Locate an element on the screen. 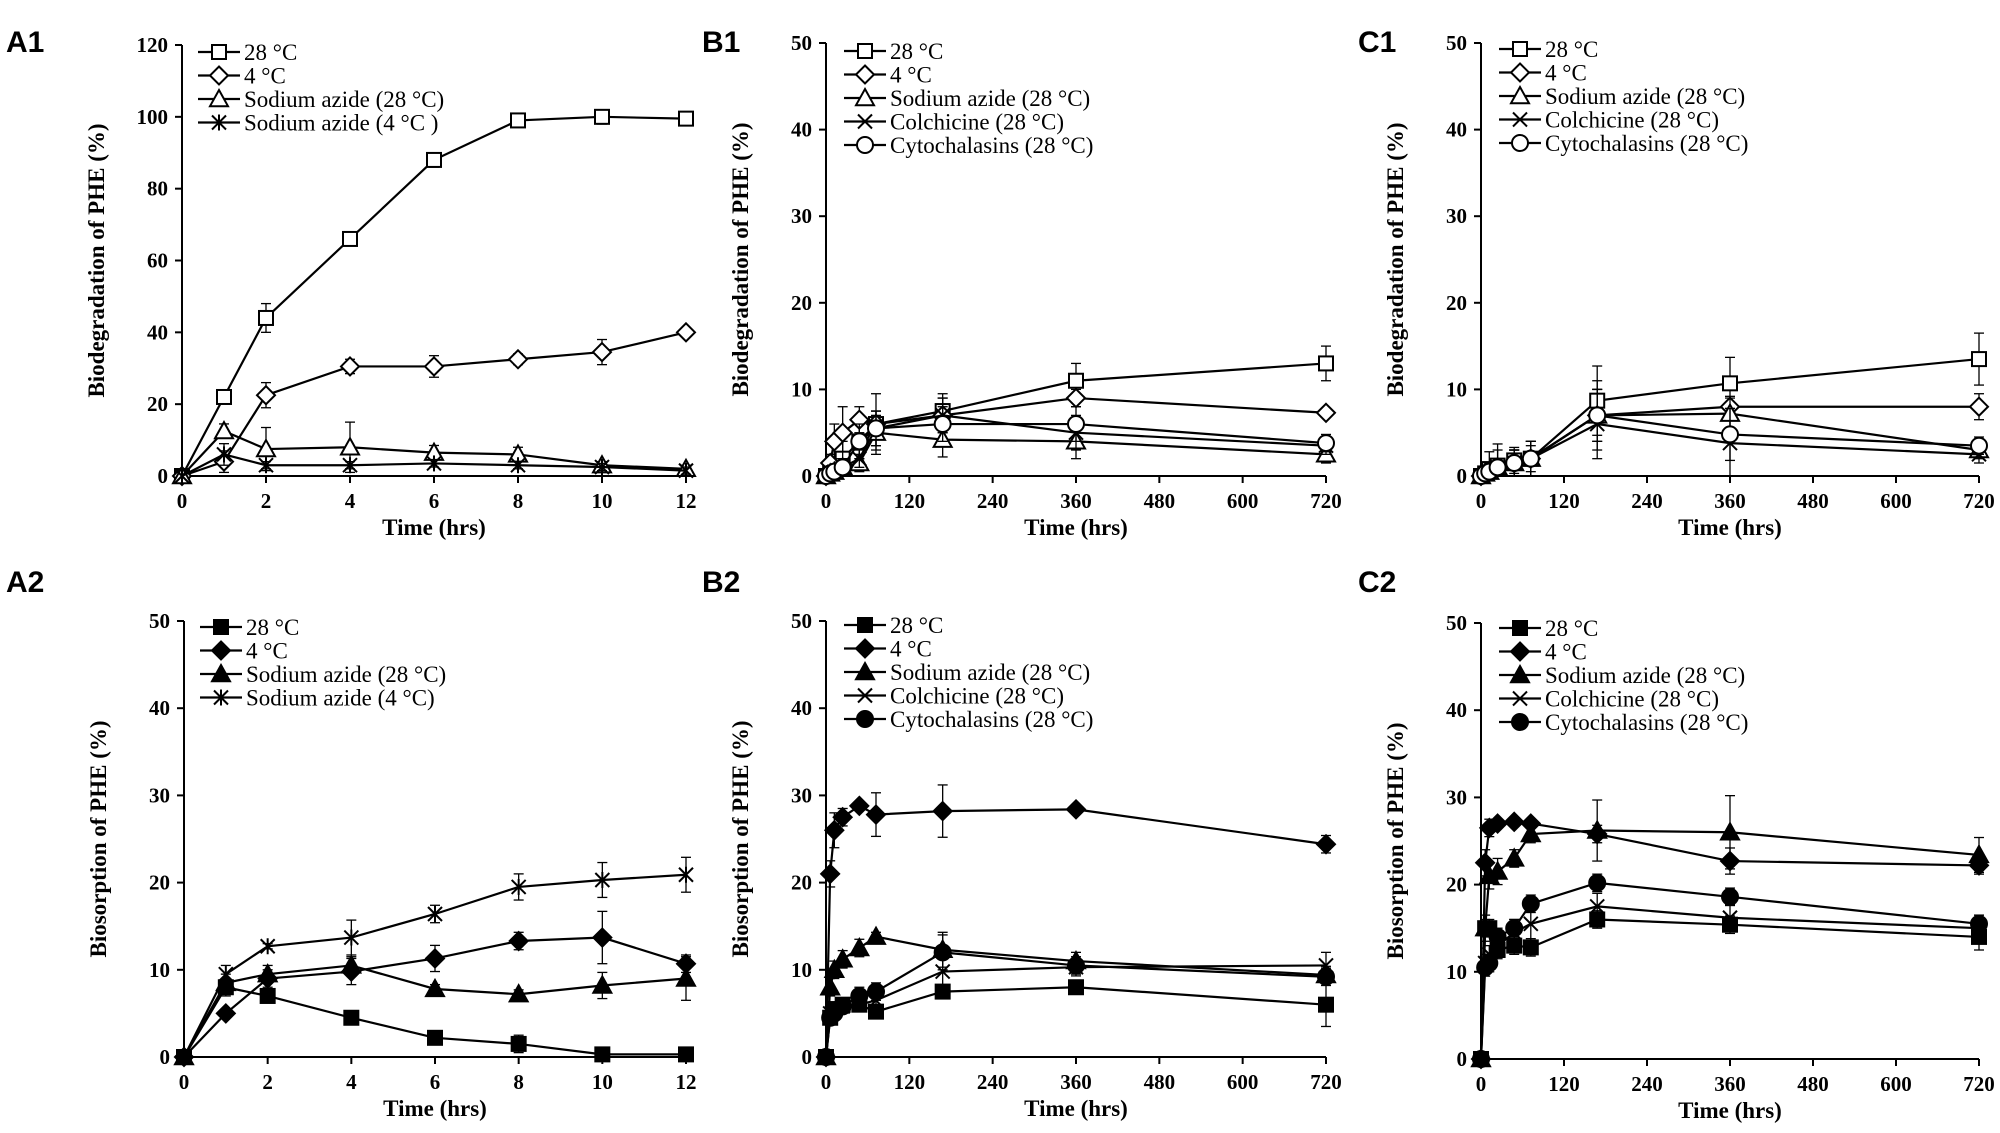 The image size is (2000, 1133). x-tick-label: 360 is located at coordinates (1730, 1084).